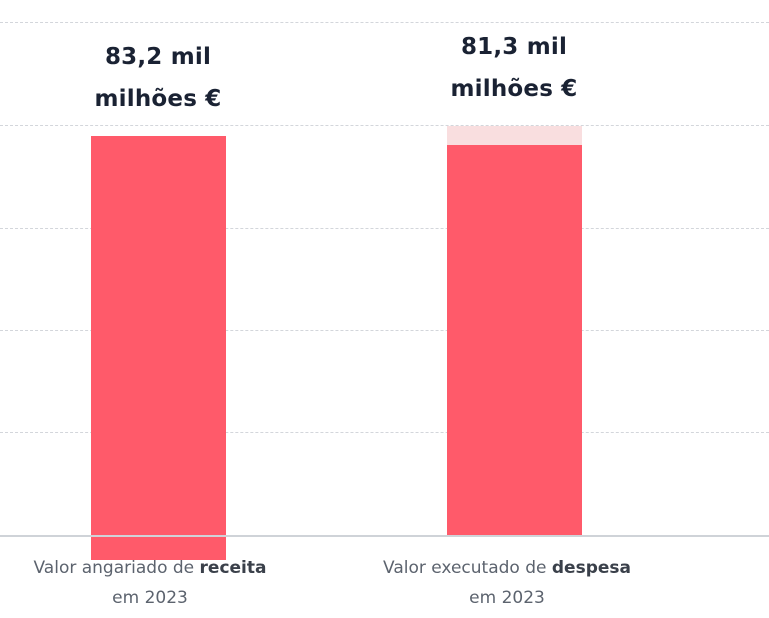 The height and width of the screenshot is (618, 769). What do you see at coordinates (514, 339) in the screenshot?
I see `bar-despesa` at bounding box center [514, 339].